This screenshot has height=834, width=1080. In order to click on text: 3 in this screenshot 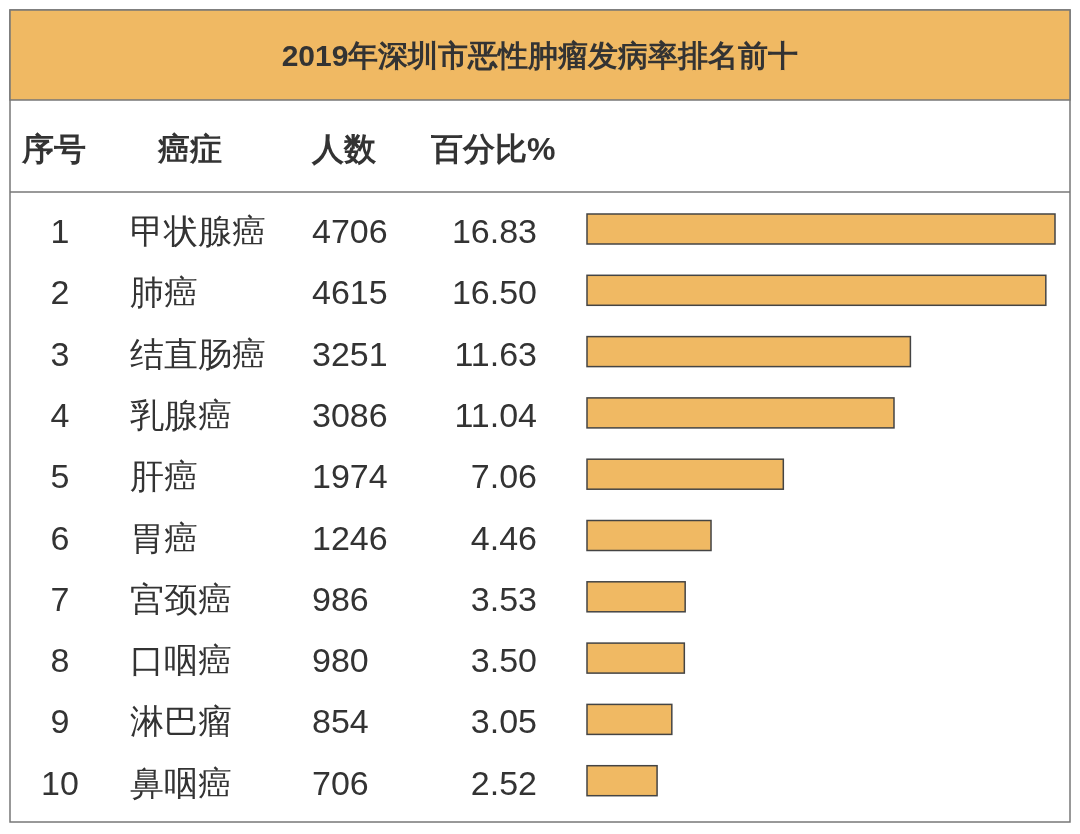, I will do `click(60, 353)`.